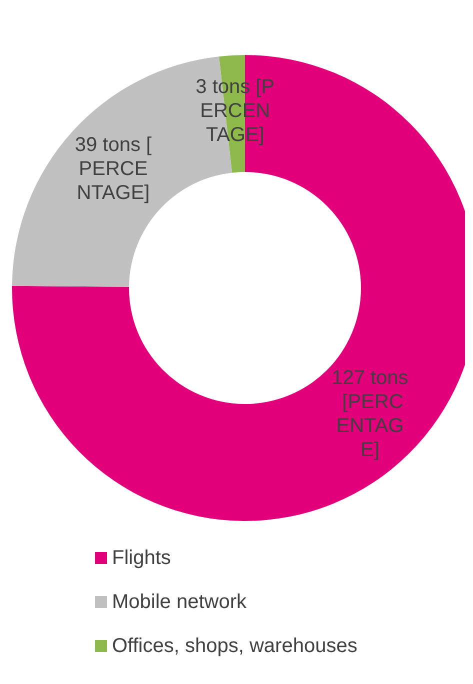 The width and height of the screenshot is (473, 684). What do you see at coordinates (141, 558) in the screenshot?
I see `legend-label: Flights` at bounding box center [141, 558].